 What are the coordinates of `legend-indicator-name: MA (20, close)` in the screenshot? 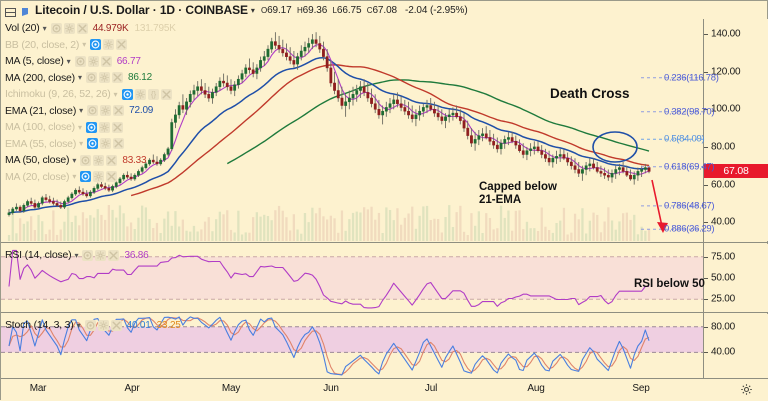 It's located at (37, 176).